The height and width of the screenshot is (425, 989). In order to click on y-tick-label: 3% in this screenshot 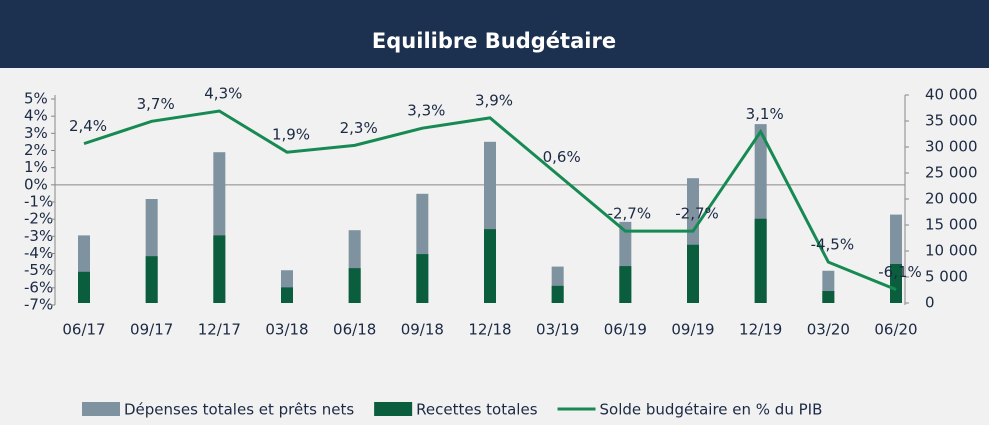, I will do `click(36, 133)`.